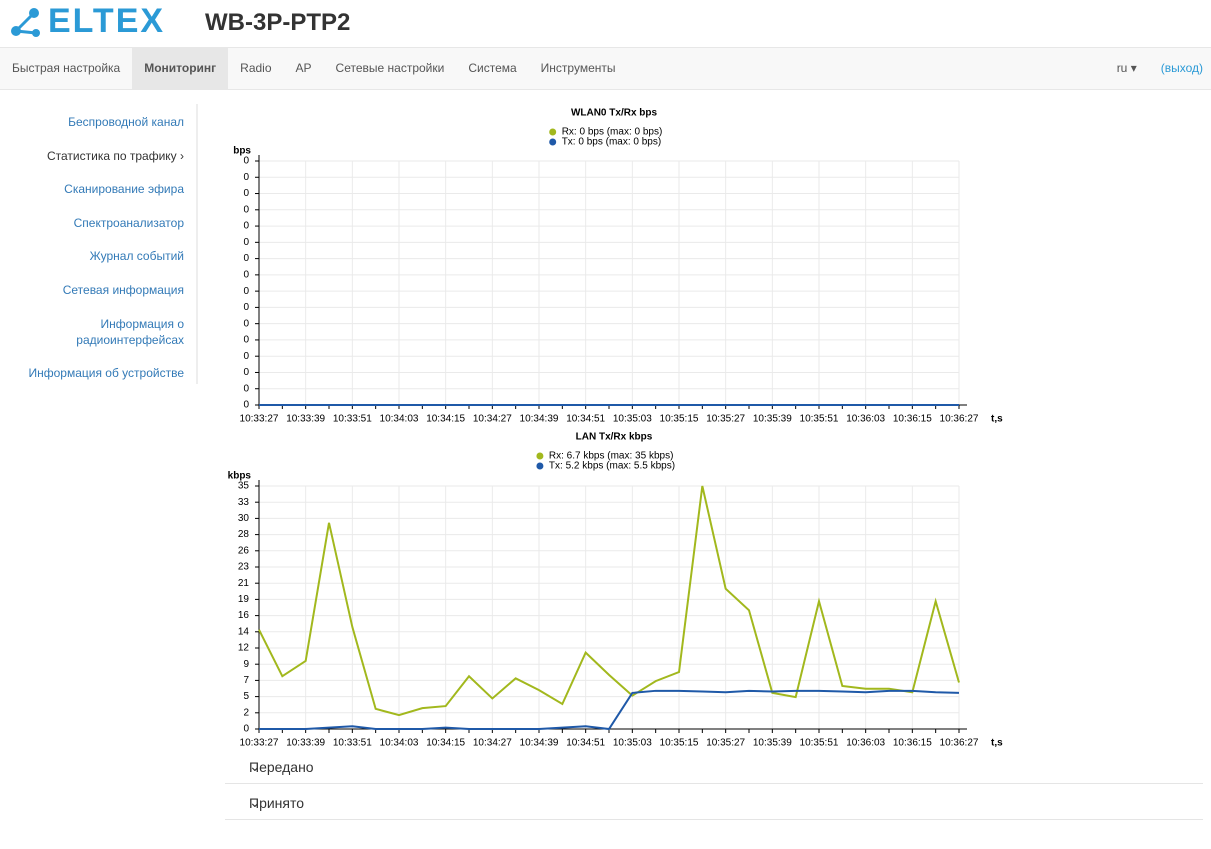 The height and width of the screenshot is (849, 1211). I want to click on y-tick-label: 21, so click(244, 583).